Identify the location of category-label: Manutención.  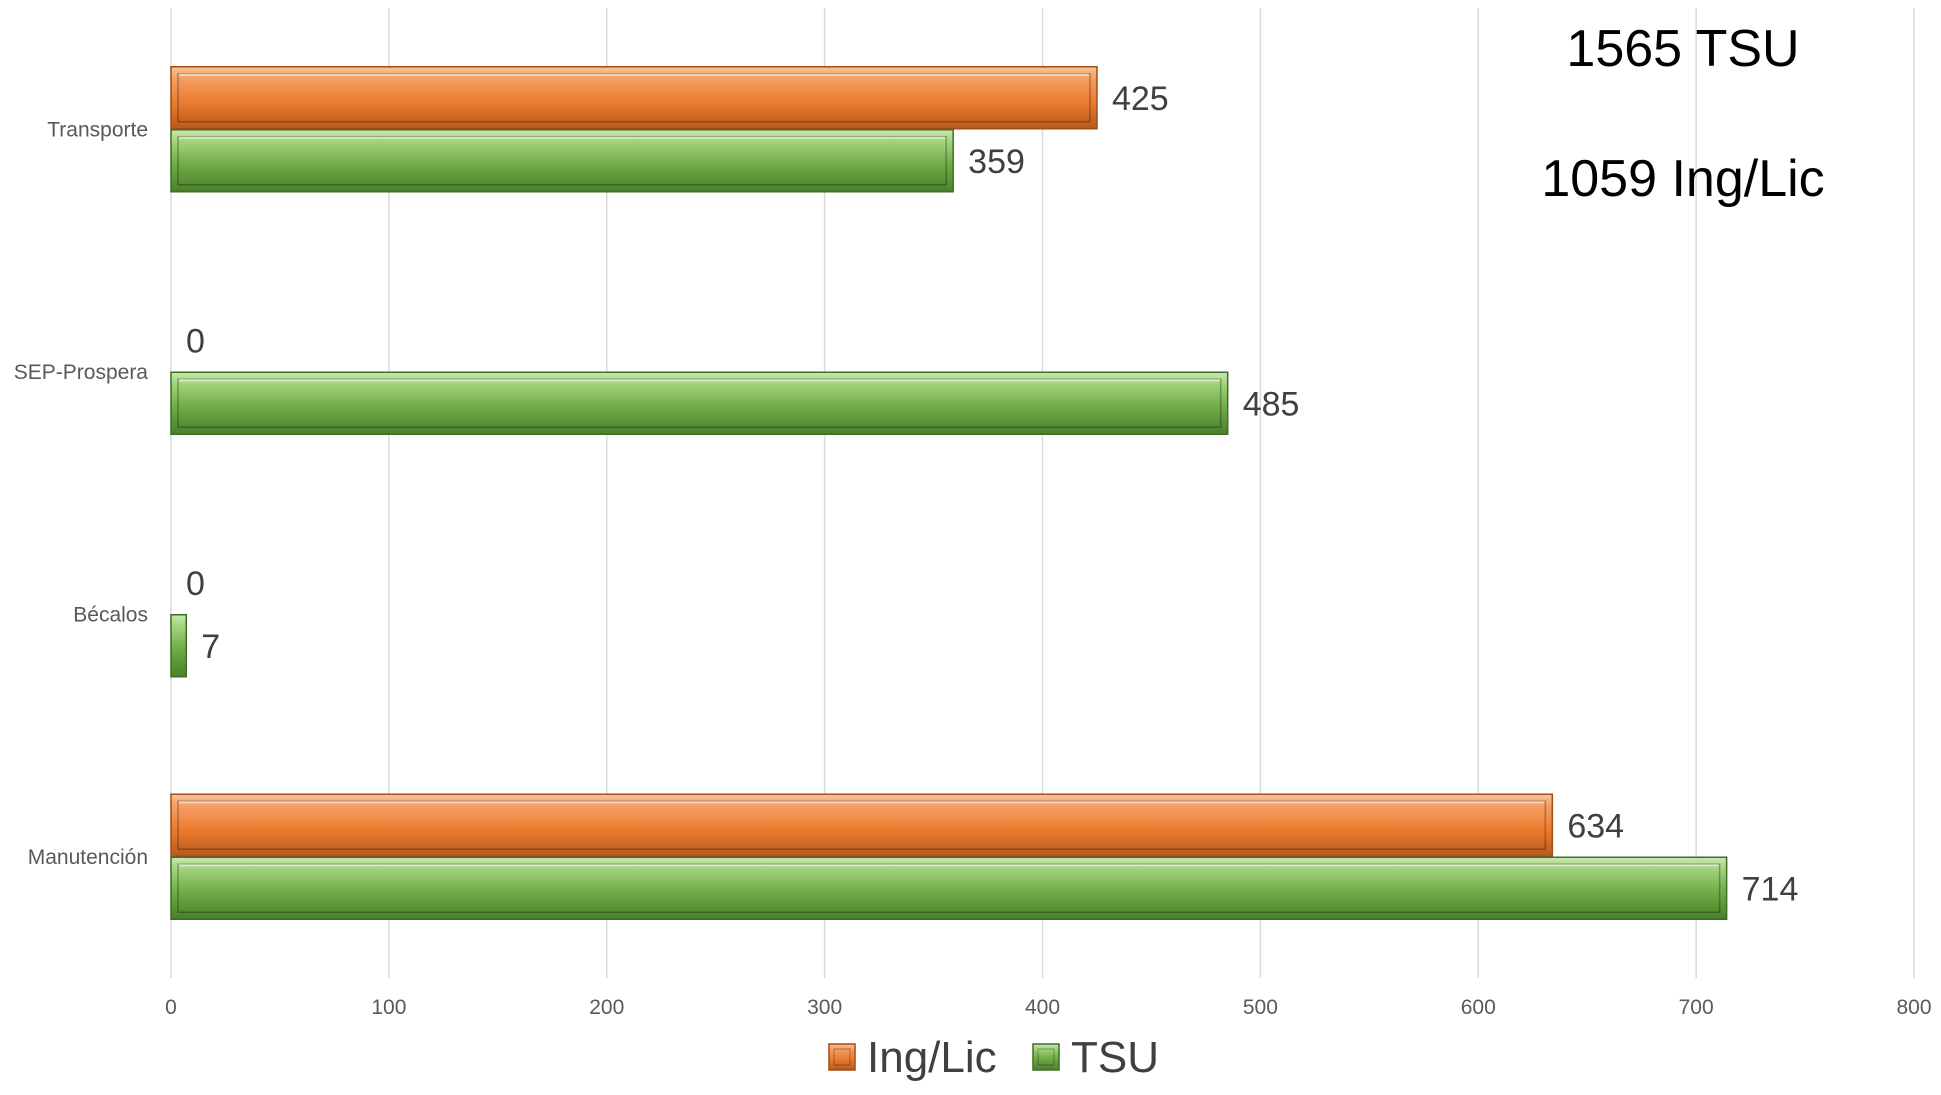
(88, 857).